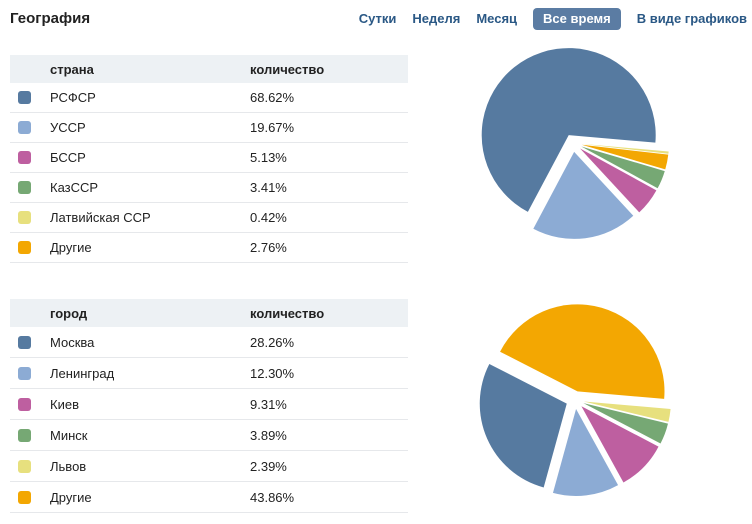 The width and height of the screenshot is (752, 524). What do you see at coordinates (268, 217) in the screenshot?
I see `row-value: 0.42%` at bounding box center [268, 217].